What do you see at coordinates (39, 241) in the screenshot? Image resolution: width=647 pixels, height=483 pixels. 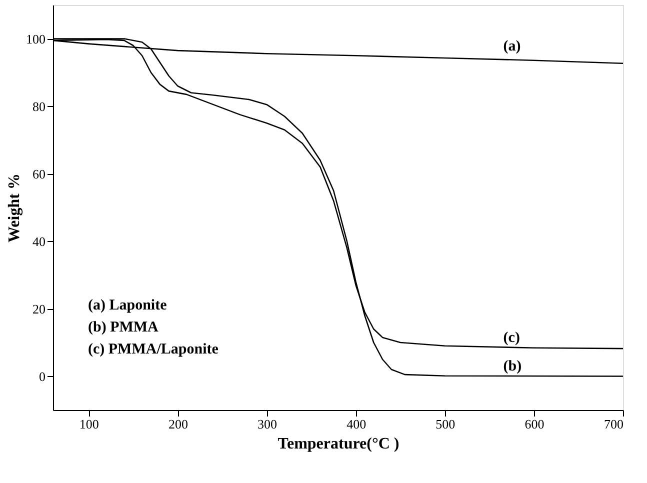 I see `y-tick-label: 40` at bounding box center [39, 241].